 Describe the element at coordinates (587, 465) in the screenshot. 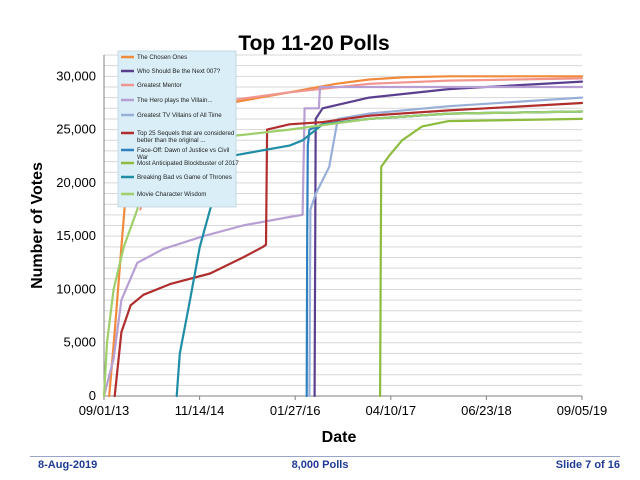

I see `footer-slide-number: Slide 7 of 16` at that location.